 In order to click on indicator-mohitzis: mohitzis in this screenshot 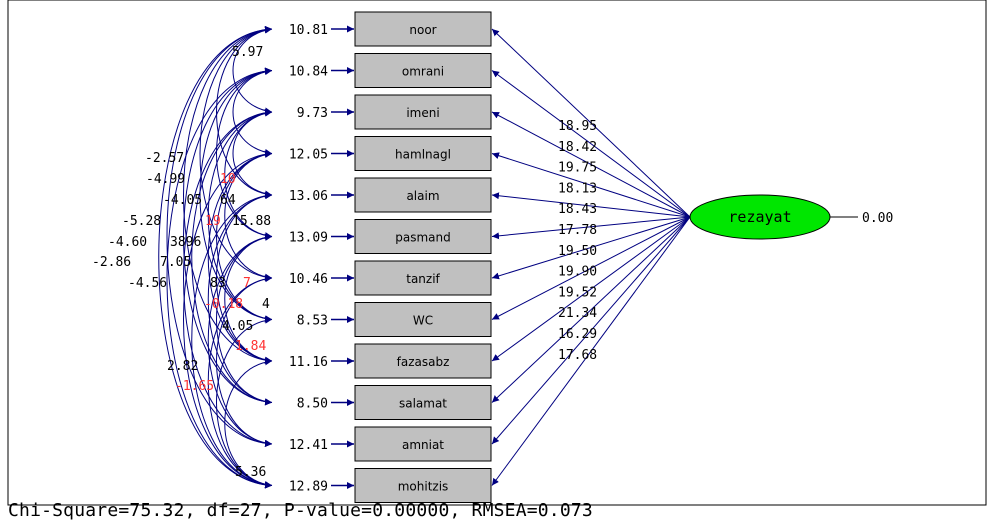, I will do `click(423, 485)`.